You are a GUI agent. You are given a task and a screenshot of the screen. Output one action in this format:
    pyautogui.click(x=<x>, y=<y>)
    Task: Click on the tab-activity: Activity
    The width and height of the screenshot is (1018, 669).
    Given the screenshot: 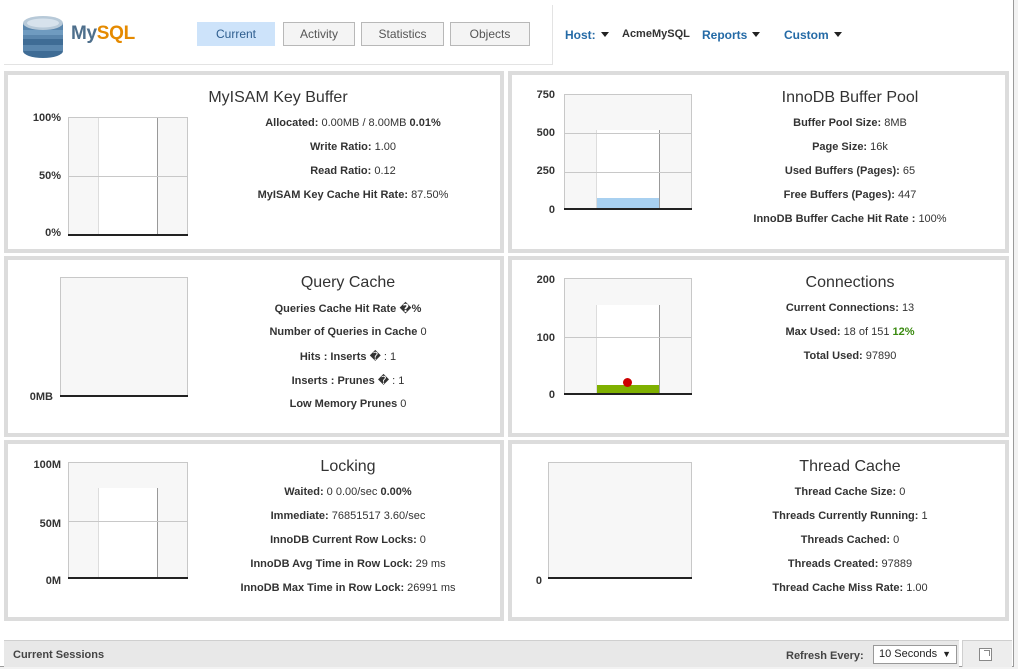 What is the action you would take?
    pyautogui.click(x=319, y=34)
    